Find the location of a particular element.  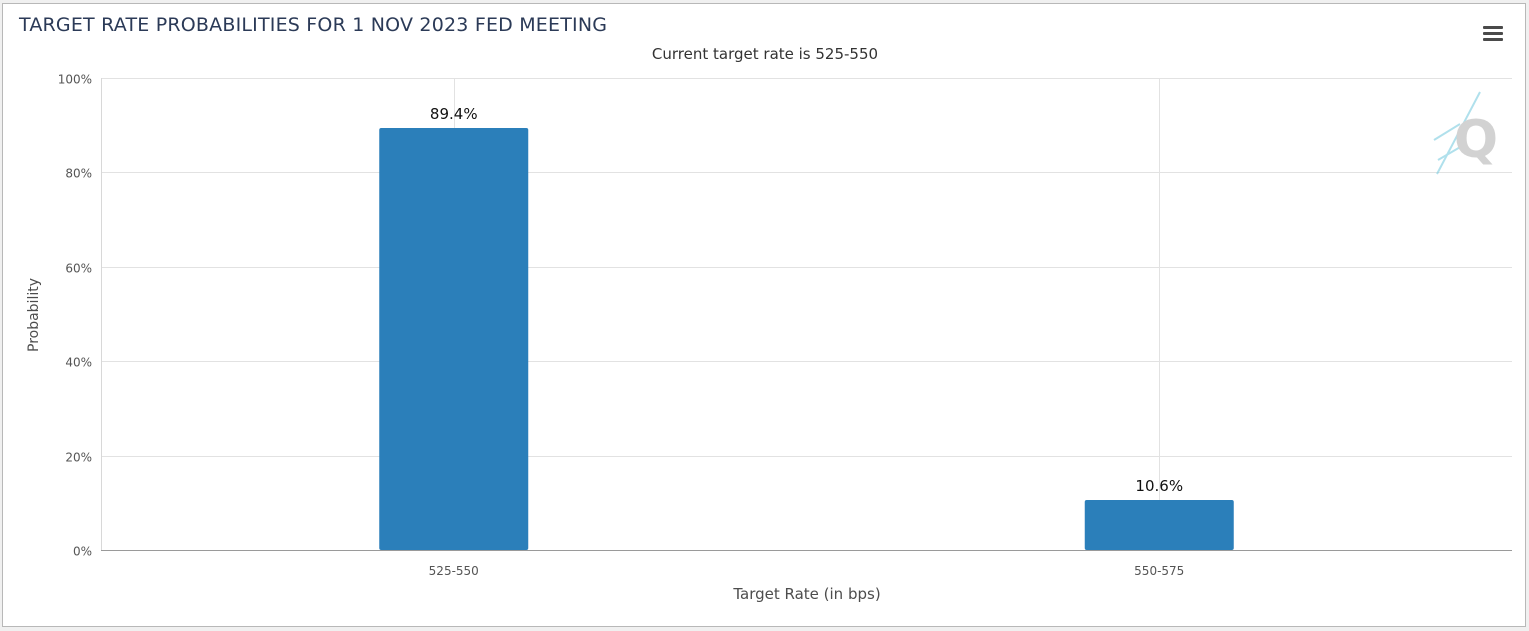

watermark-streaks-icon is located at coordinates (1457, 133).